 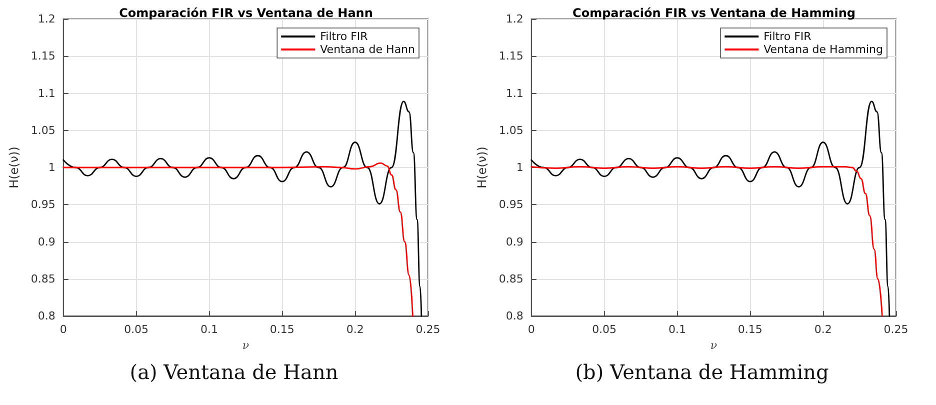 What do you see at coordinates (246, 13) in the screenshot?
I see `chart-title: Comparación FIR vs Ventana de Hann` at bounding box center [246, 13].